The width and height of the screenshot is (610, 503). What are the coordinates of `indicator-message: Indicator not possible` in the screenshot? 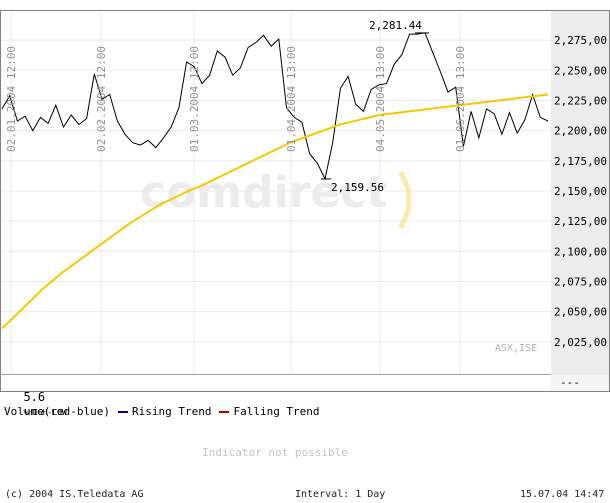 It's located at (275, 452).